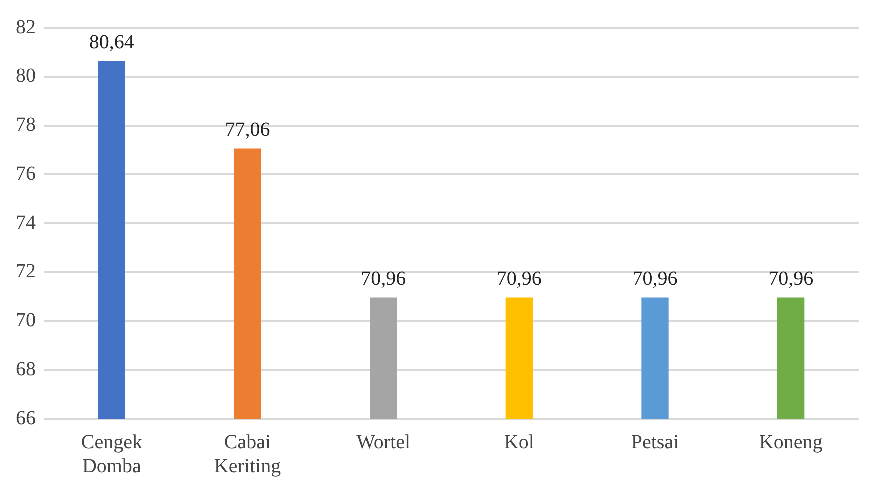 Image resolution: width=877 pixels, height=499 pixels. What do you see at coordinates (26, 369) in the screenshot?
I see `y-tick-label: 68` at bounding box center [26, 369].